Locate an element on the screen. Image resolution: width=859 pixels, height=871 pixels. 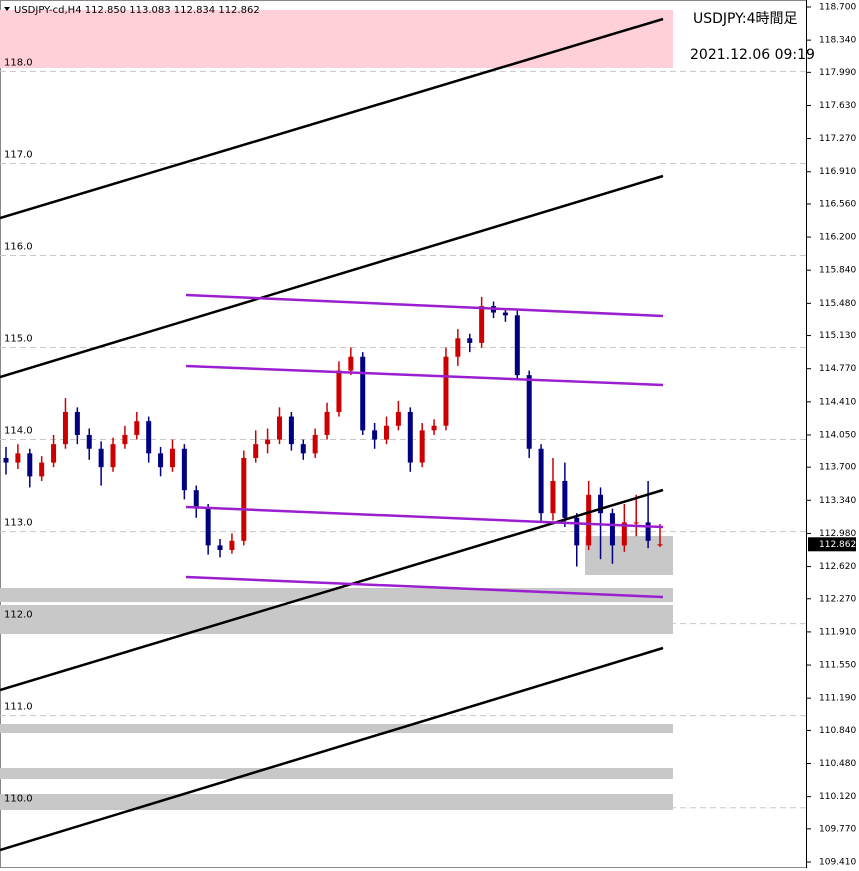
y-tick-label: 114.050 is located at coordinates (837, 435).